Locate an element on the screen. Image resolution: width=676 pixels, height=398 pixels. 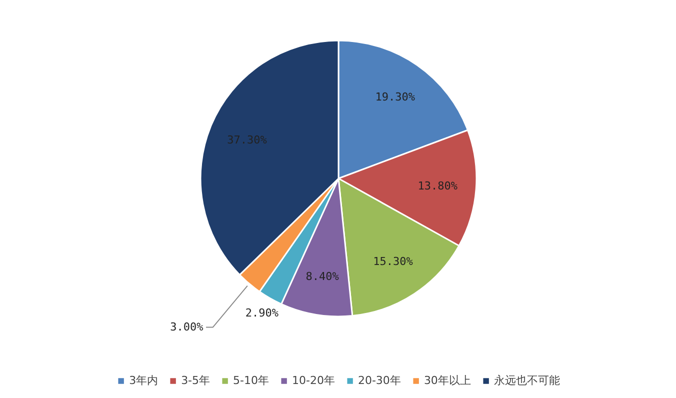
data-label: 15.30% is located at coordinates (393, 261).